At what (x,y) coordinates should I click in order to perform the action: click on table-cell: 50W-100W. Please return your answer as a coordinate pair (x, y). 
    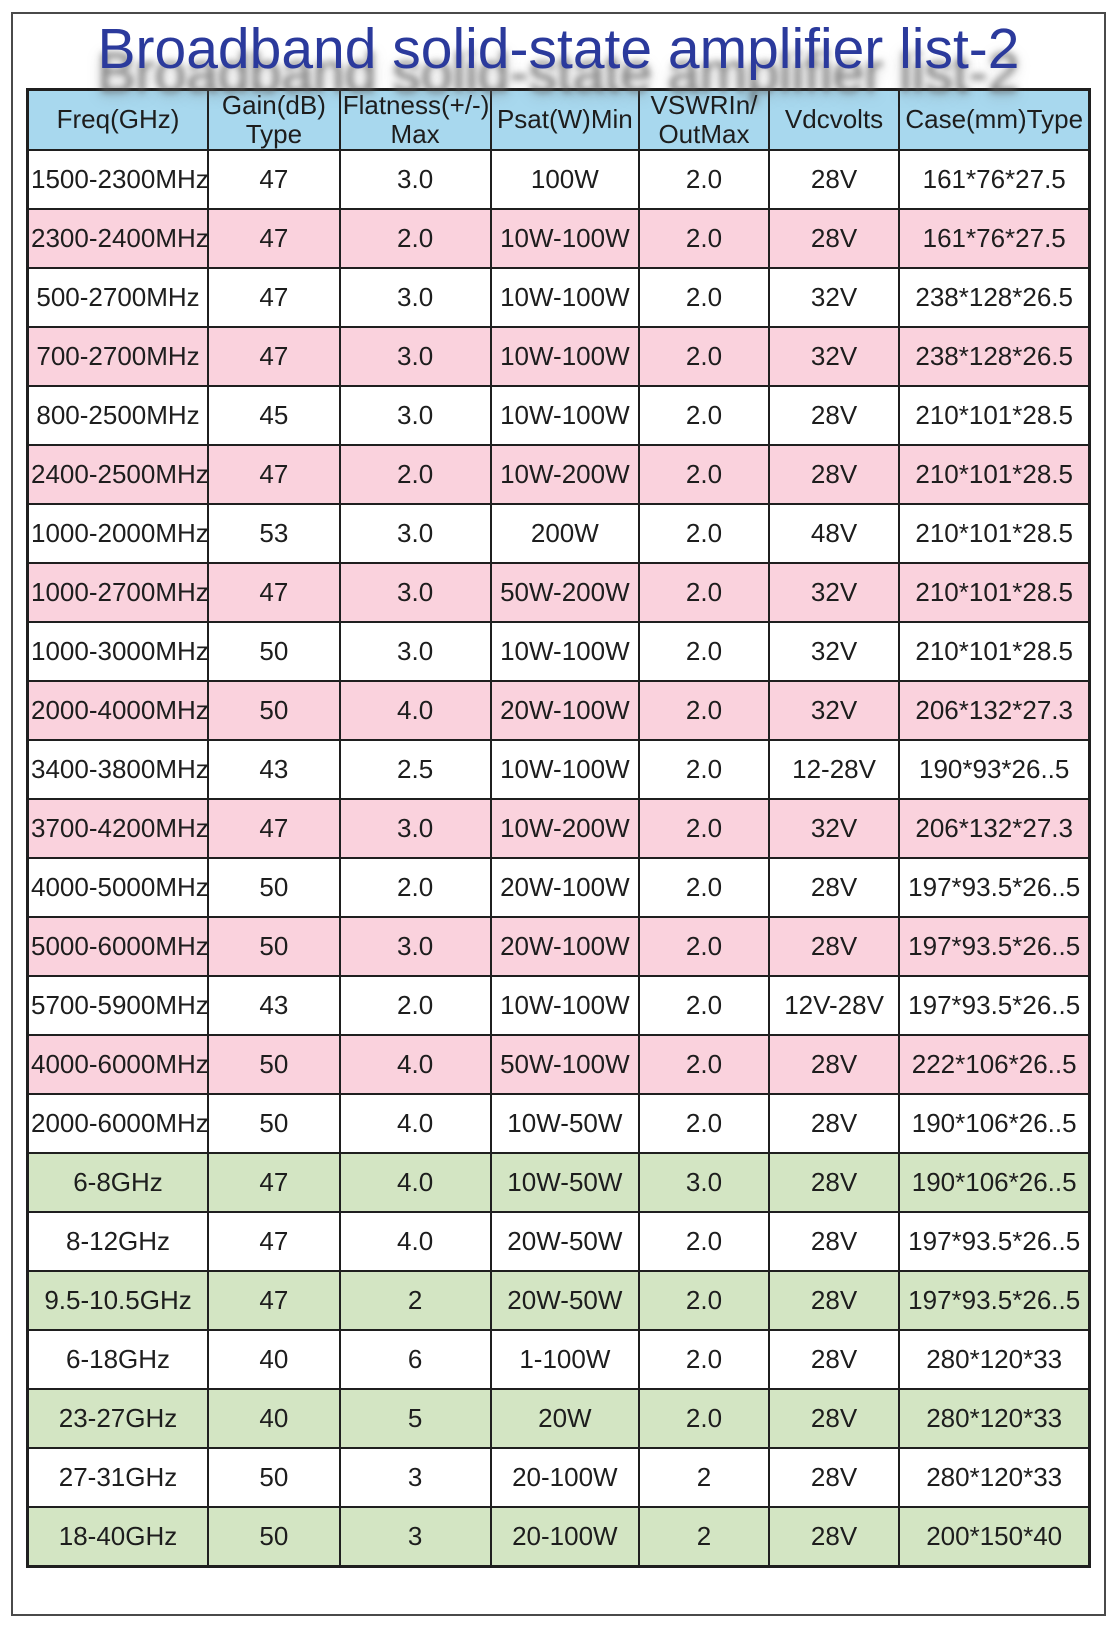
    Looking at the image, I should click on (565, 1064).